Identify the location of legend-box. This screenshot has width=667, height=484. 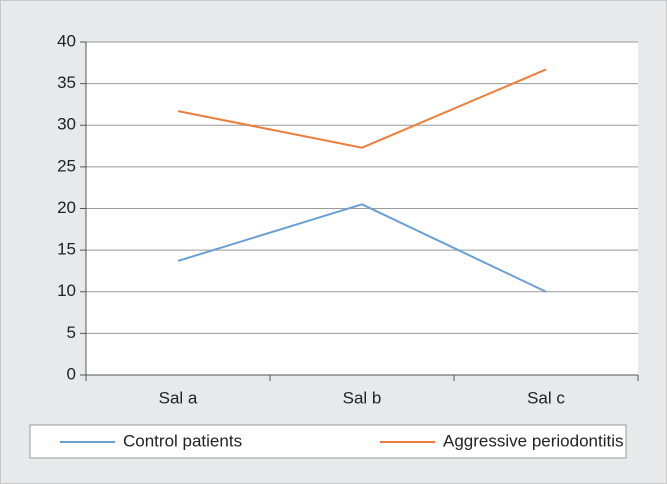
(328, 441).